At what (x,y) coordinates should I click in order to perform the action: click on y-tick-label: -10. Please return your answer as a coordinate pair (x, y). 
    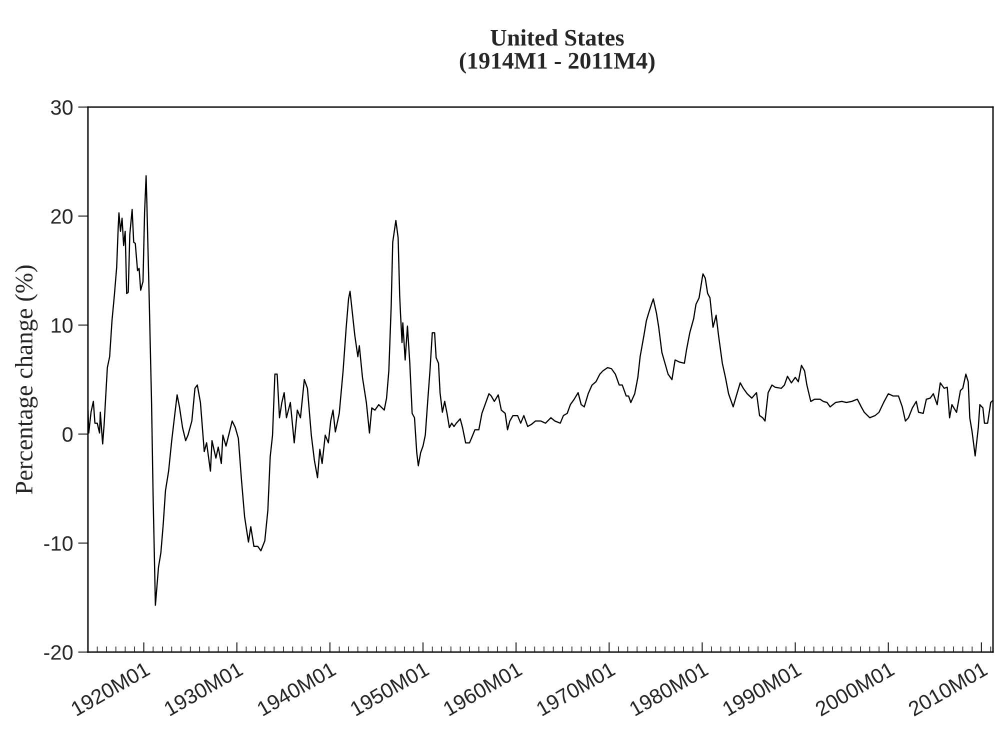
    Looking at the image, I should click on (58, 543).